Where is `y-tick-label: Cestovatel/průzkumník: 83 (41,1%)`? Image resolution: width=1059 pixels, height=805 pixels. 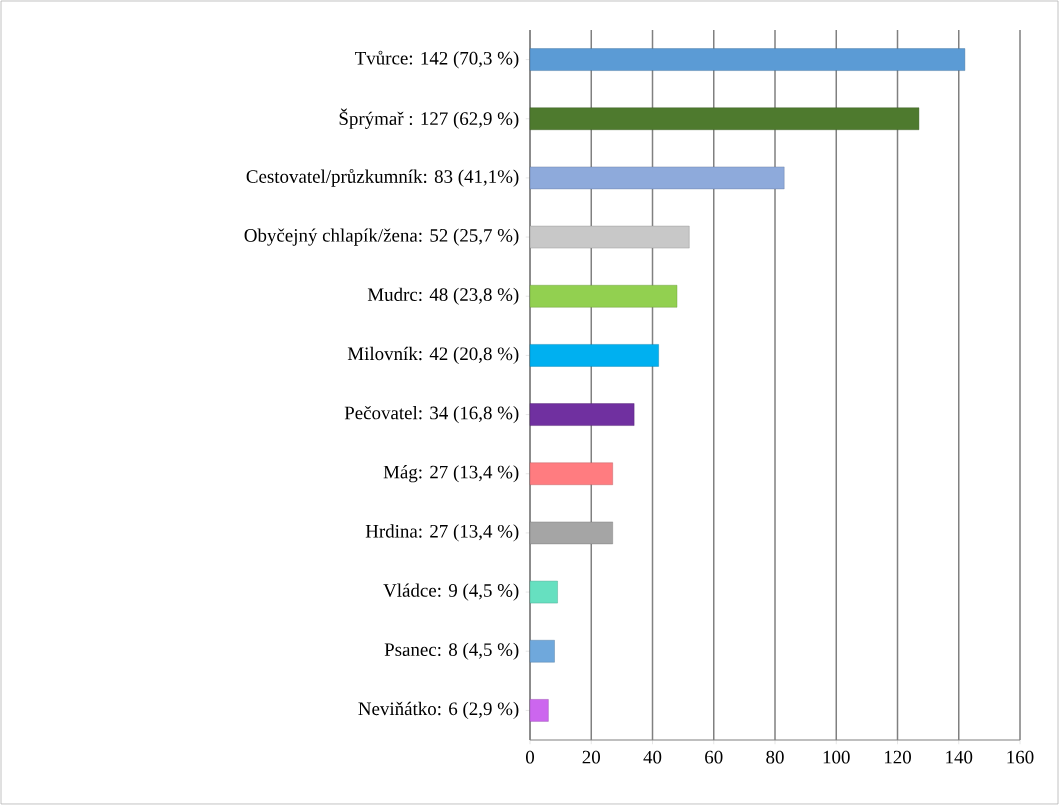 y-tick-label: Cestovatel/průzkumník: 83 (41,1%) is located at coordinates (382, 178).